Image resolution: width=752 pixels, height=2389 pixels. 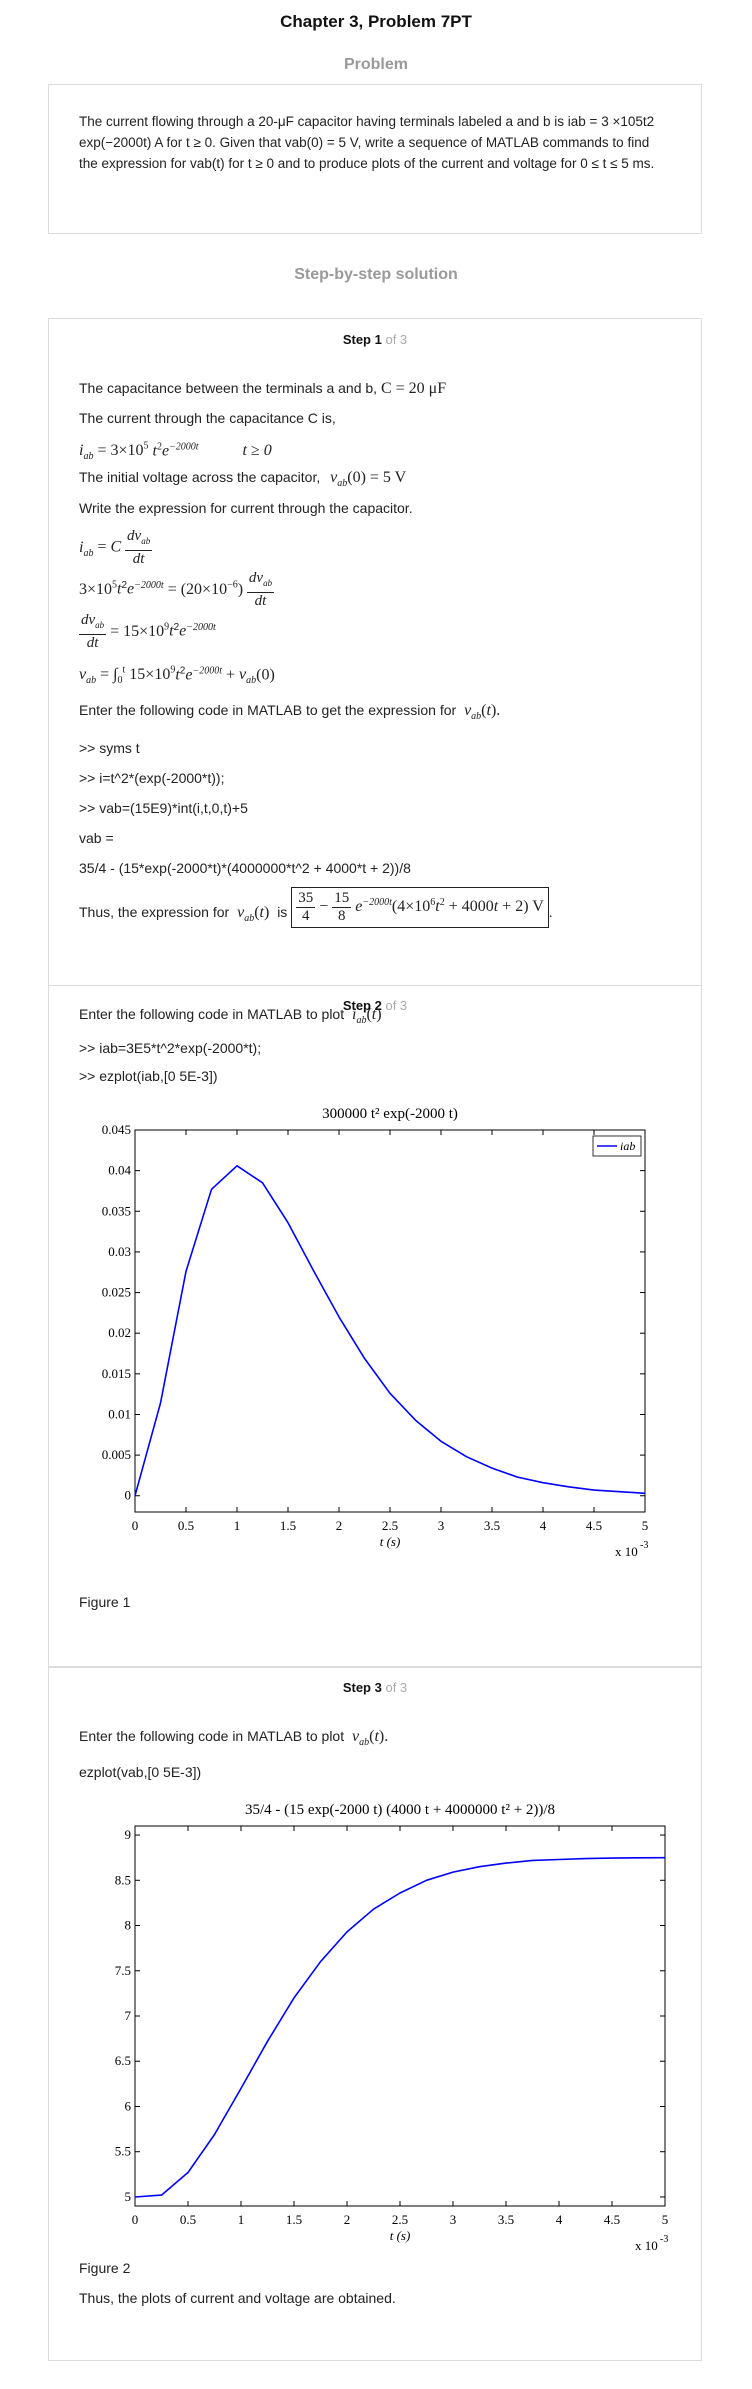 What do you see at coordinates (375, 1005) in the screenshot?
I see `step2-header: Step 2 of 3` at bounding box center [375, 1005].